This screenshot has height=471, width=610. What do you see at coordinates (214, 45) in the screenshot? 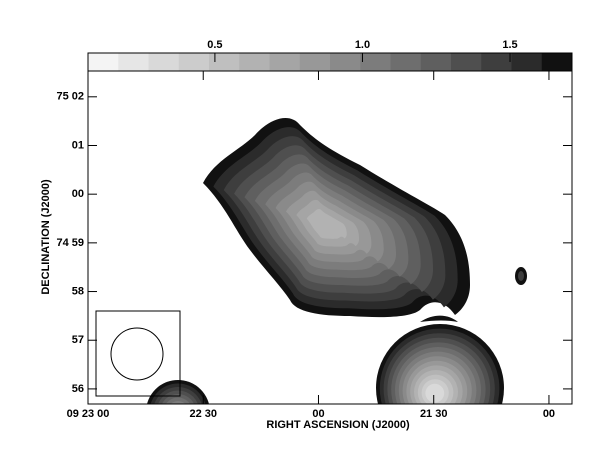
I see `colorbar-tick-label: 0.5` at bounding box center [214, 45].